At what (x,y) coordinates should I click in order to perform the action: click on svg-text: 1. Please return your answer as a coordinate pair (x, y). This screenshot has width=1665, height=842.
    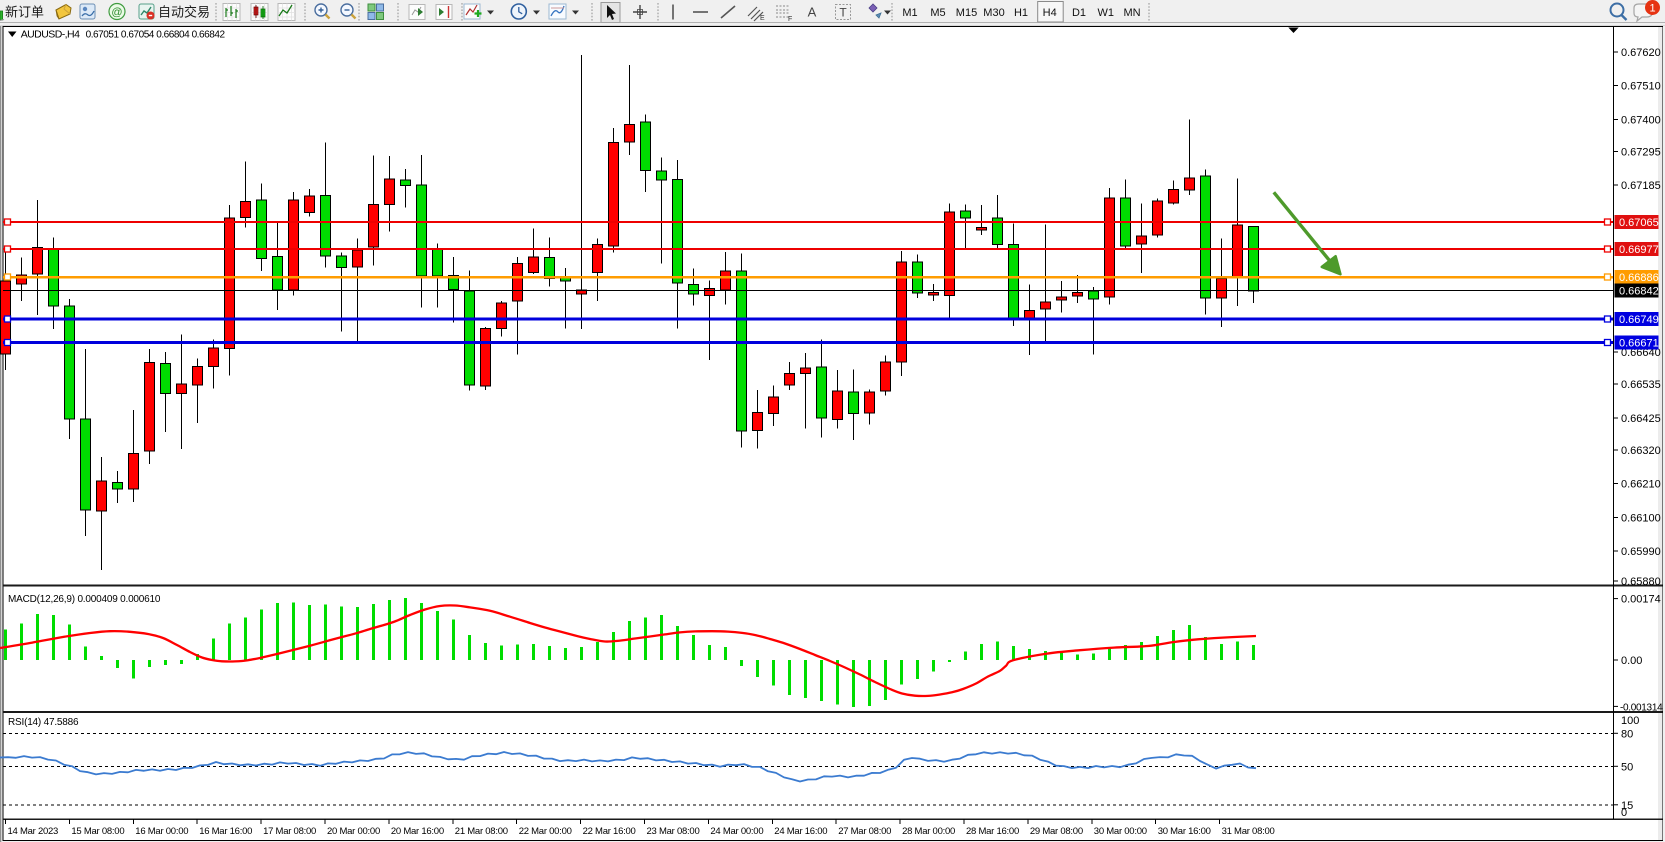
    Looking at the image, I should click on (1652, 9).